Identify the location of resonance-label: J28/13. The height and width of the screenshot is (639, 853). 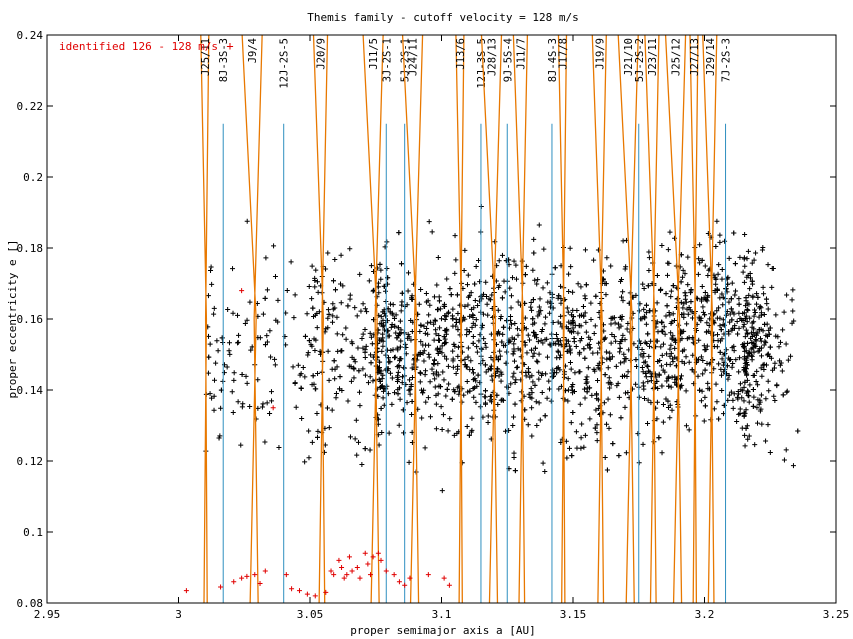
(492, 57).